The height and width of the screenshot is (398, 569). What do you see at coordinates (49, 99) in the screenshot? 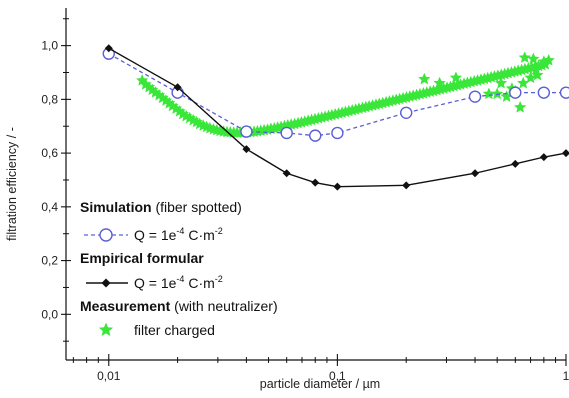
I see `y-tick-label: 0,8` at bounding box center [49, 99].